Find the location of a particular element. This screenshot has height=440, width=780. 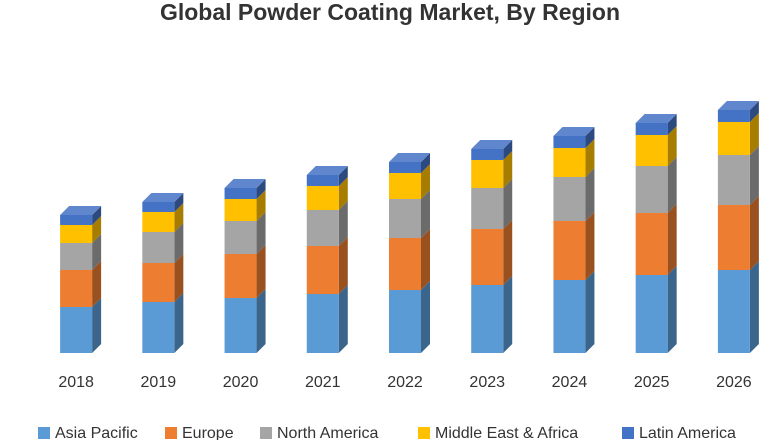

x-tick-label: 2023 is located at coordinates (487, 382).